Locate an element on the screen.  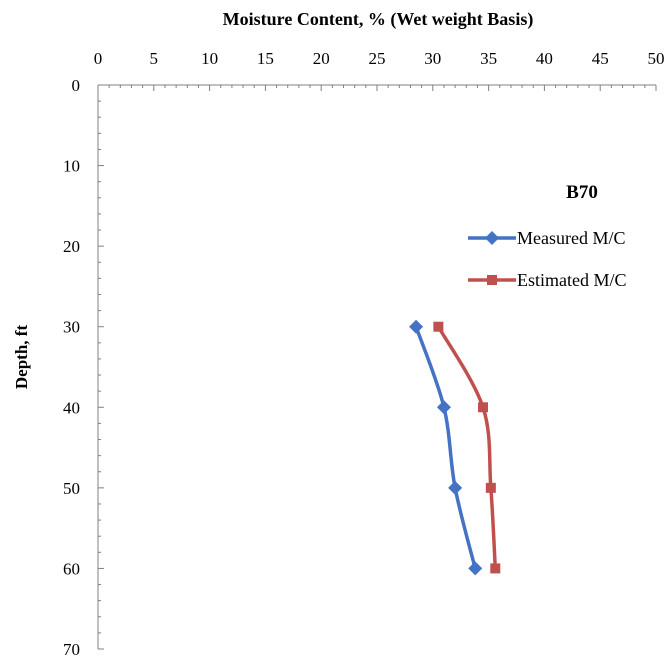
x-tick-label: 5 is located at coordinates (154, 58).